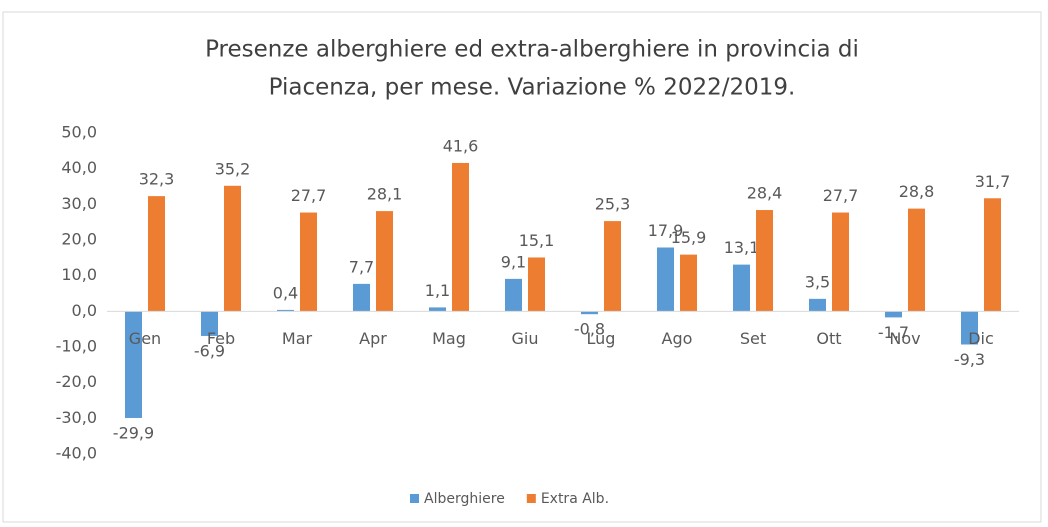 The width and height of the screenshot is (1048, 527). I want to click on data-label: 28,1, so click(385, 194).